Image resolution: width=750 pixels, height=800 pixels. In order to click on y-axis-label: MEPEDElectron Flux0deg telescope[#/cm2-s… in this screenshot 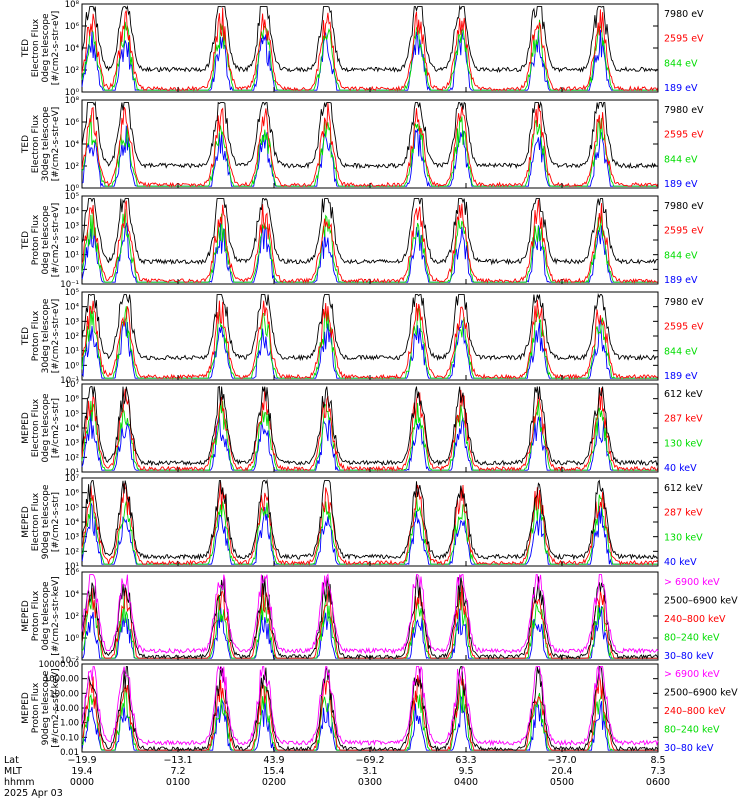, I will do `click(41, 428)`.